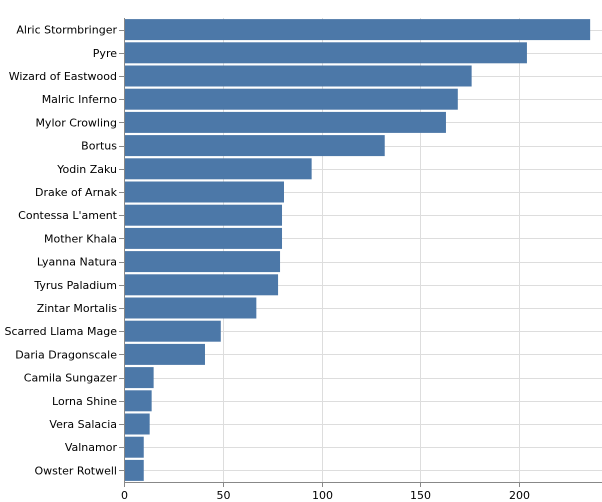 Image resolution: width=602 pixels, height=502 pixels. I want to click on category-label-10: Lyanna Natura, so click(77, 262).